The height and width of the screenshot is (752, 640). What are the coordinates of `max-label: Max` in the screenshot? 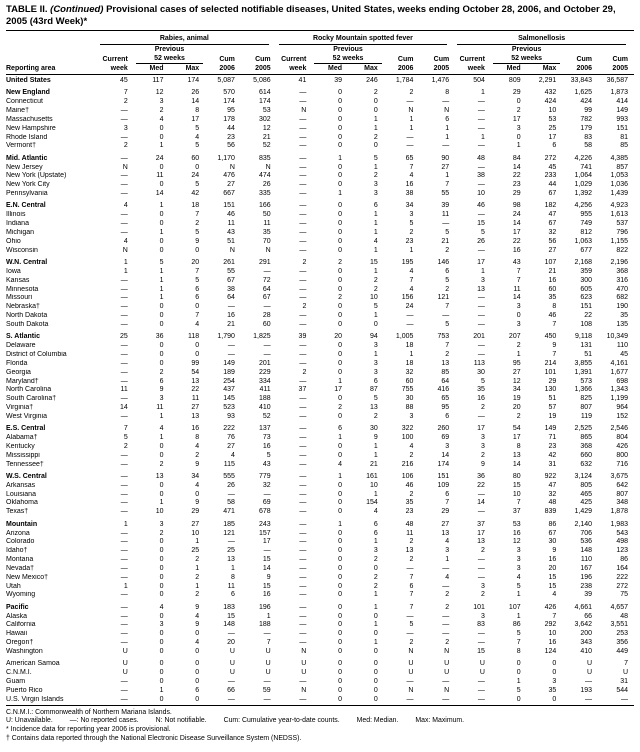 It's located at (187, 69).